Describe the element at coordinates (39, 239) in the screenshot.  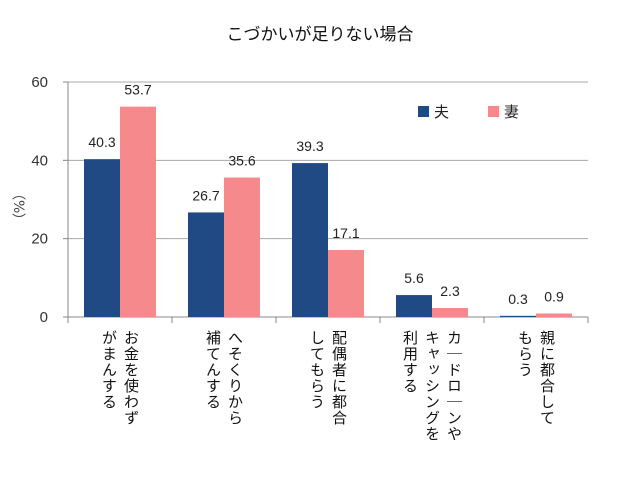
I see `y-tick-label: 20` at that location.